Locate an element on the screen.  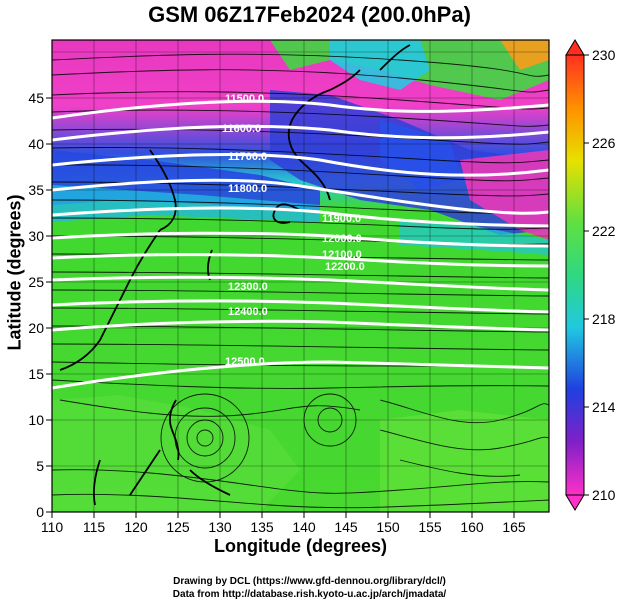
contour-label: 11500.0 is located at coordinates (244, 99).